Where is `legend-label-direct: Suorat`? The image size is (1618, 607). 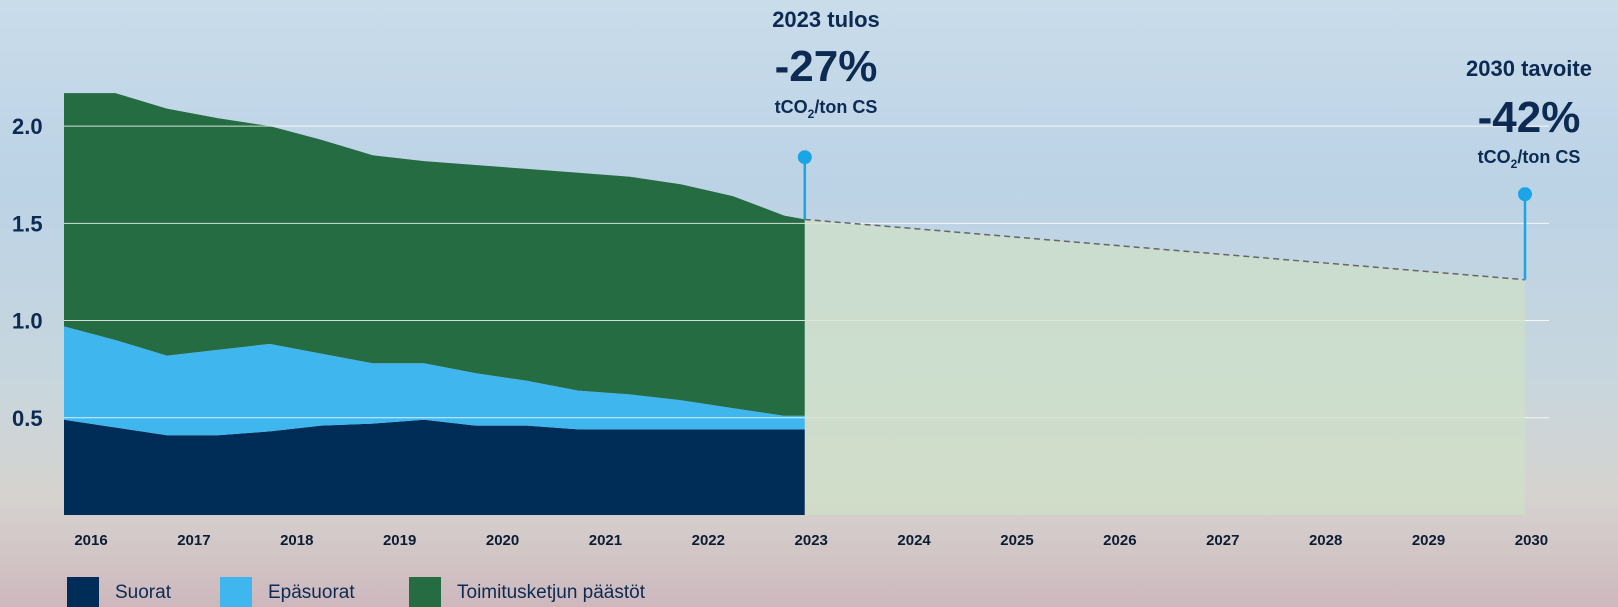
legend-label-direct: Suorat is located at coordinates (143, 592).